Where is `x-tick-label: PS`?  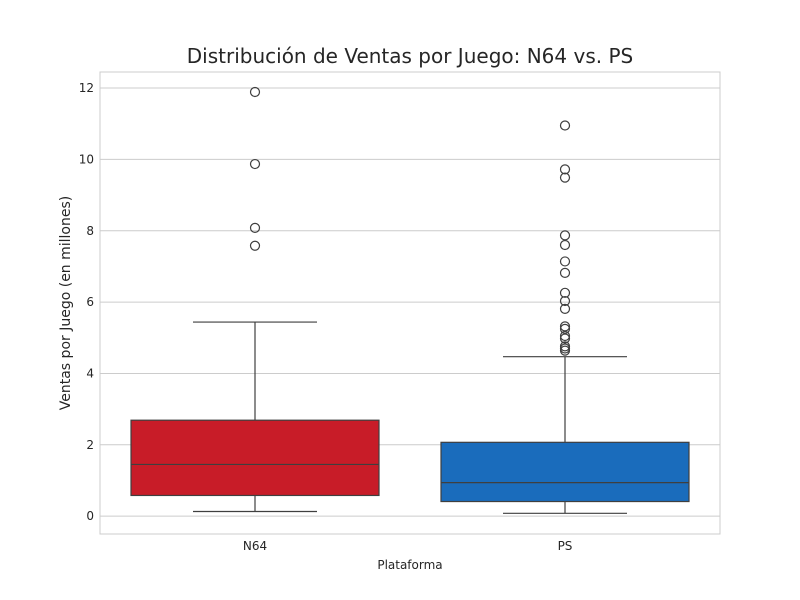 x-tick-label: PS is located at coordinates (565, 546).